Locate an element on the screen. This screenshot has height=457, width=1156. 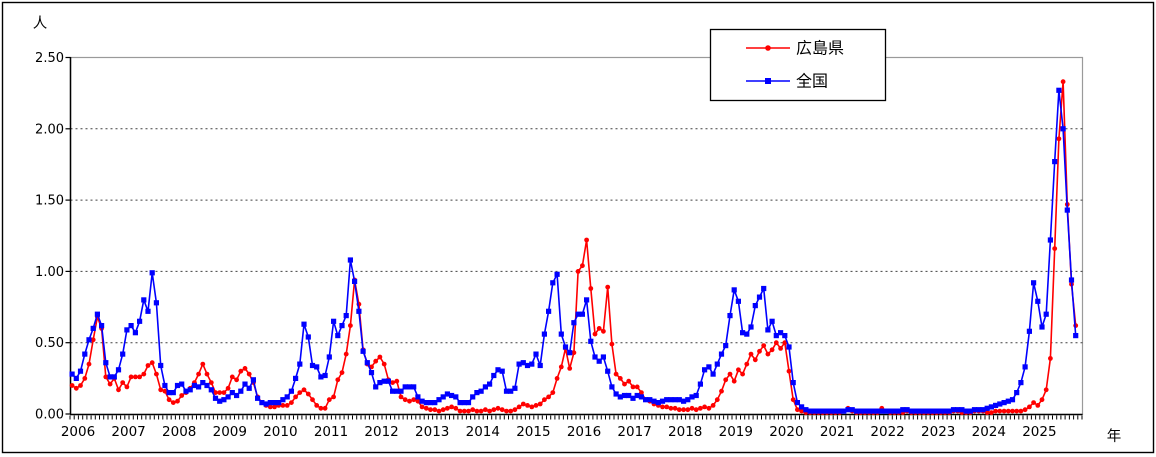
x-year-label: 2013 is located at coordinates (432, 432).